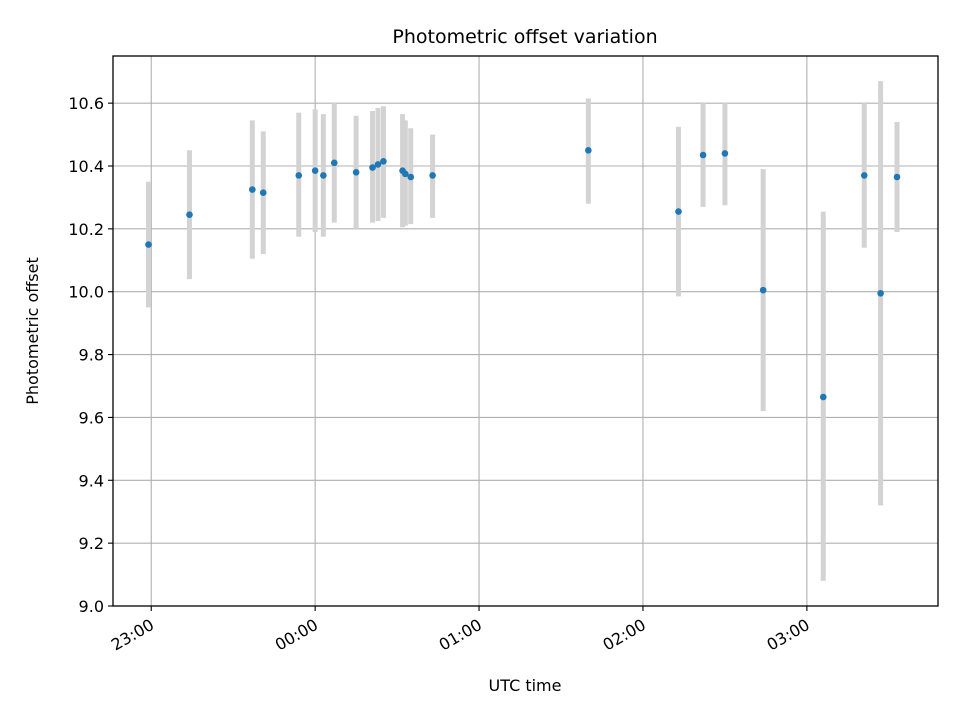 The height and width of the screenshot is (720, 960). What do you see at coordinates (91, 606) in the screenshot?
I see `y-tick-label: 9.0` at bounding box center [91, 606].